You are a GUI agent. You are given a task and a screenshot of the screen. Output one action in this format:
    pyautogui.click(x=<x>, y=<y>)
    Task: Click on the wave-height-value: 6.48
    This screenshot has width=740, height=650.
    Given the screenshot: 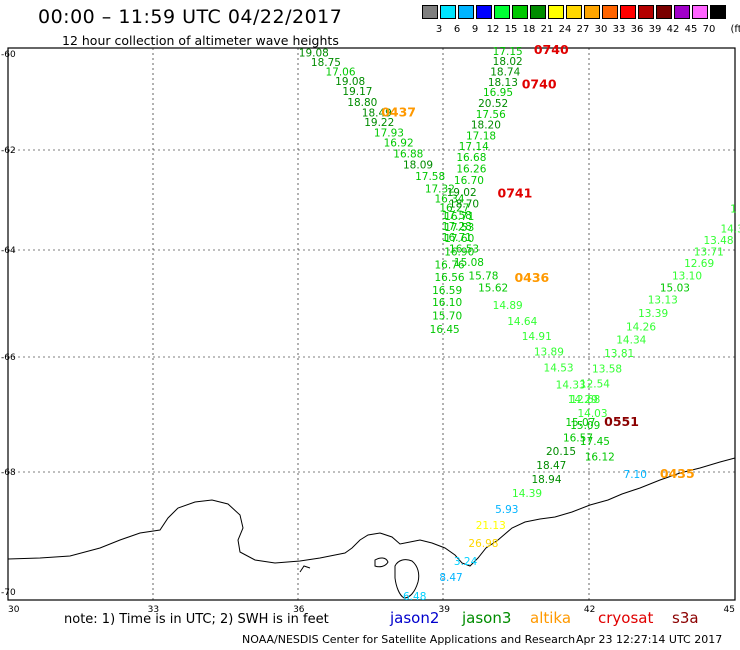 What is the action you would take?
    pyautogui.click(x=414, y=597)
    